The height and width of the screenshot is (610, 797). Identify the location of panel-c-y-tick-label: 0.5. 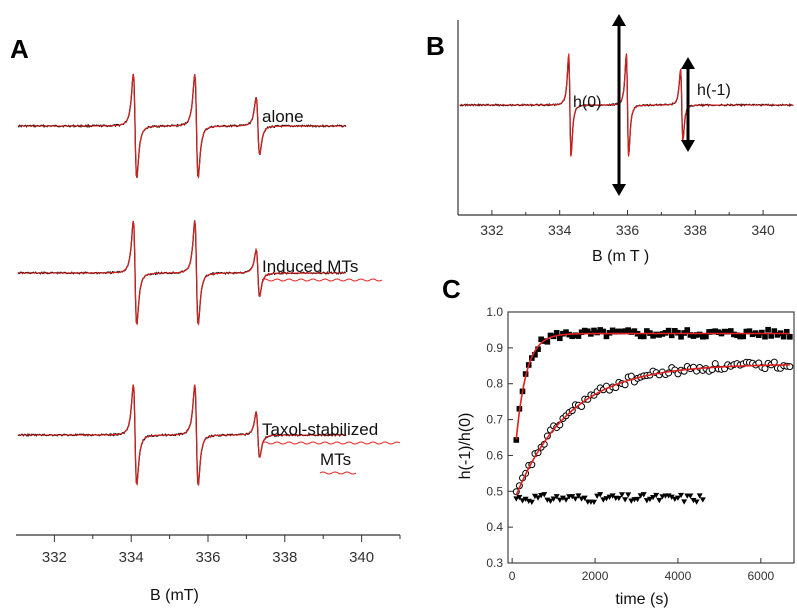
(494, 491).